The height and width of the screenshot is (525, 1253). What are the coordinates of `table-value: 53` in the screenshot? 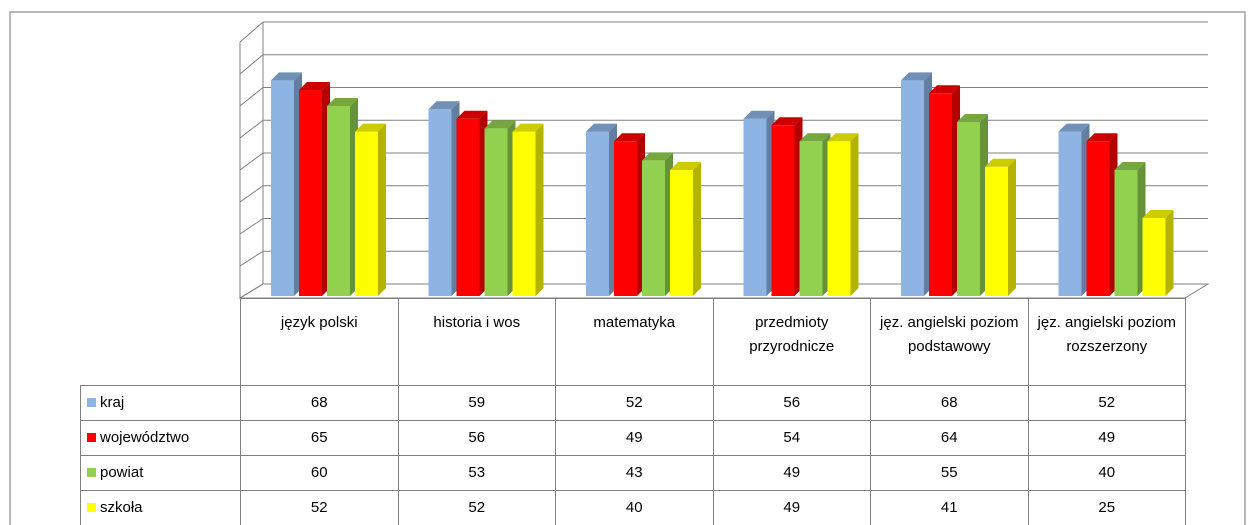 It's located at (476, 473).